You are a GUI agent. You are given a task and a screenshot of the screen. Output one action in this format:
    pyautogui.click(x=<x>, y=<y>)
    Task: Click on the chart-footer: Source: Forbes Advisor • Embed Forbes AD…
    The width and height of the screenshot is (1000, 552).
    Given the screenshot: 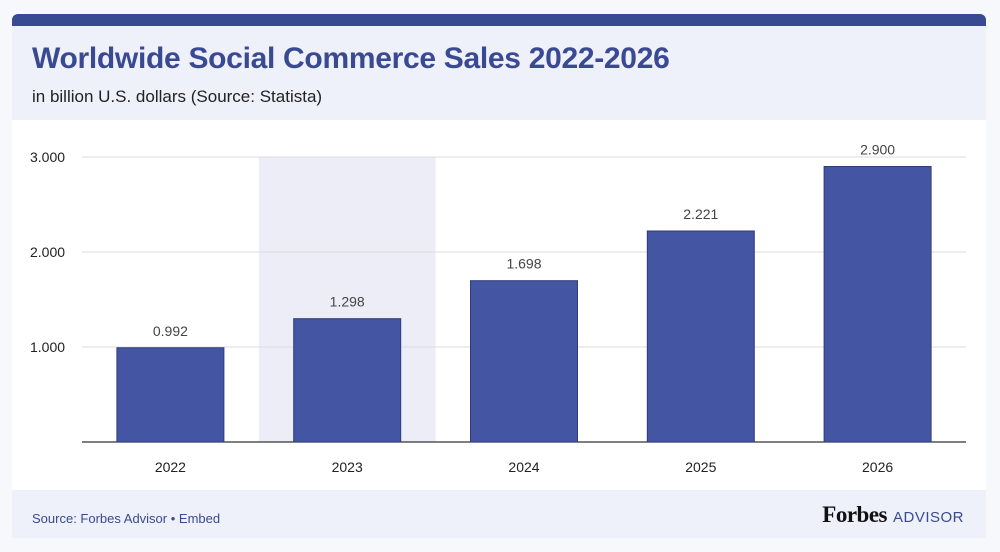 What is the action you would take?
    pyautogui.click(x=499, y=514)
    